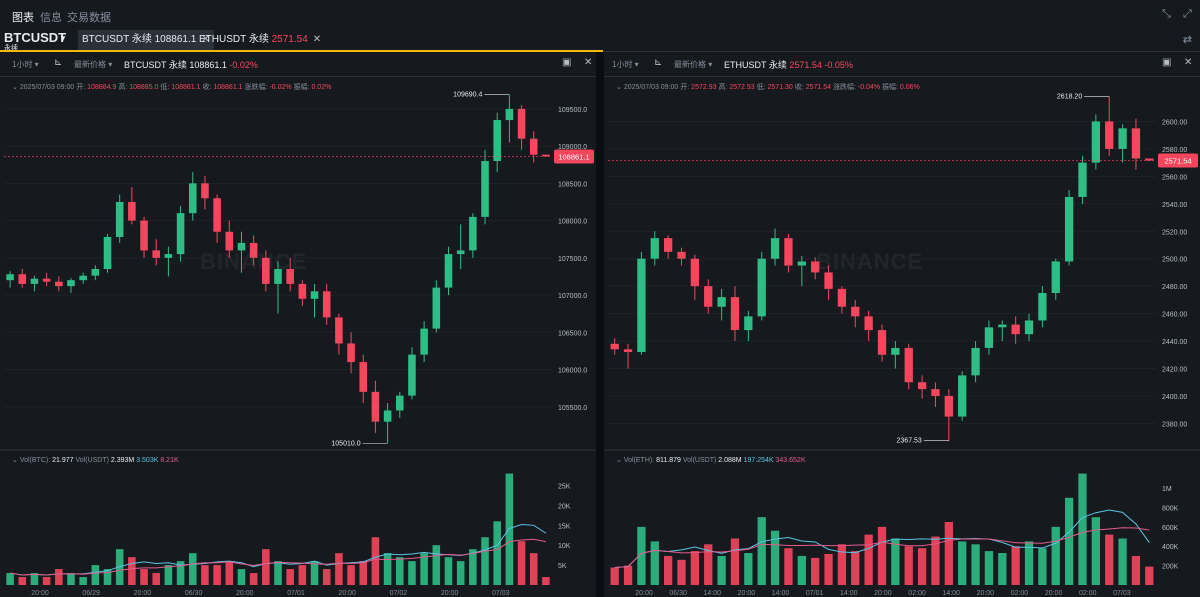 The height and width of the screenshot is (597, 1200). Describe the element at coordinates (572, 222) in the screenshot. I see `price-tick-label: 108000.0` at that location.